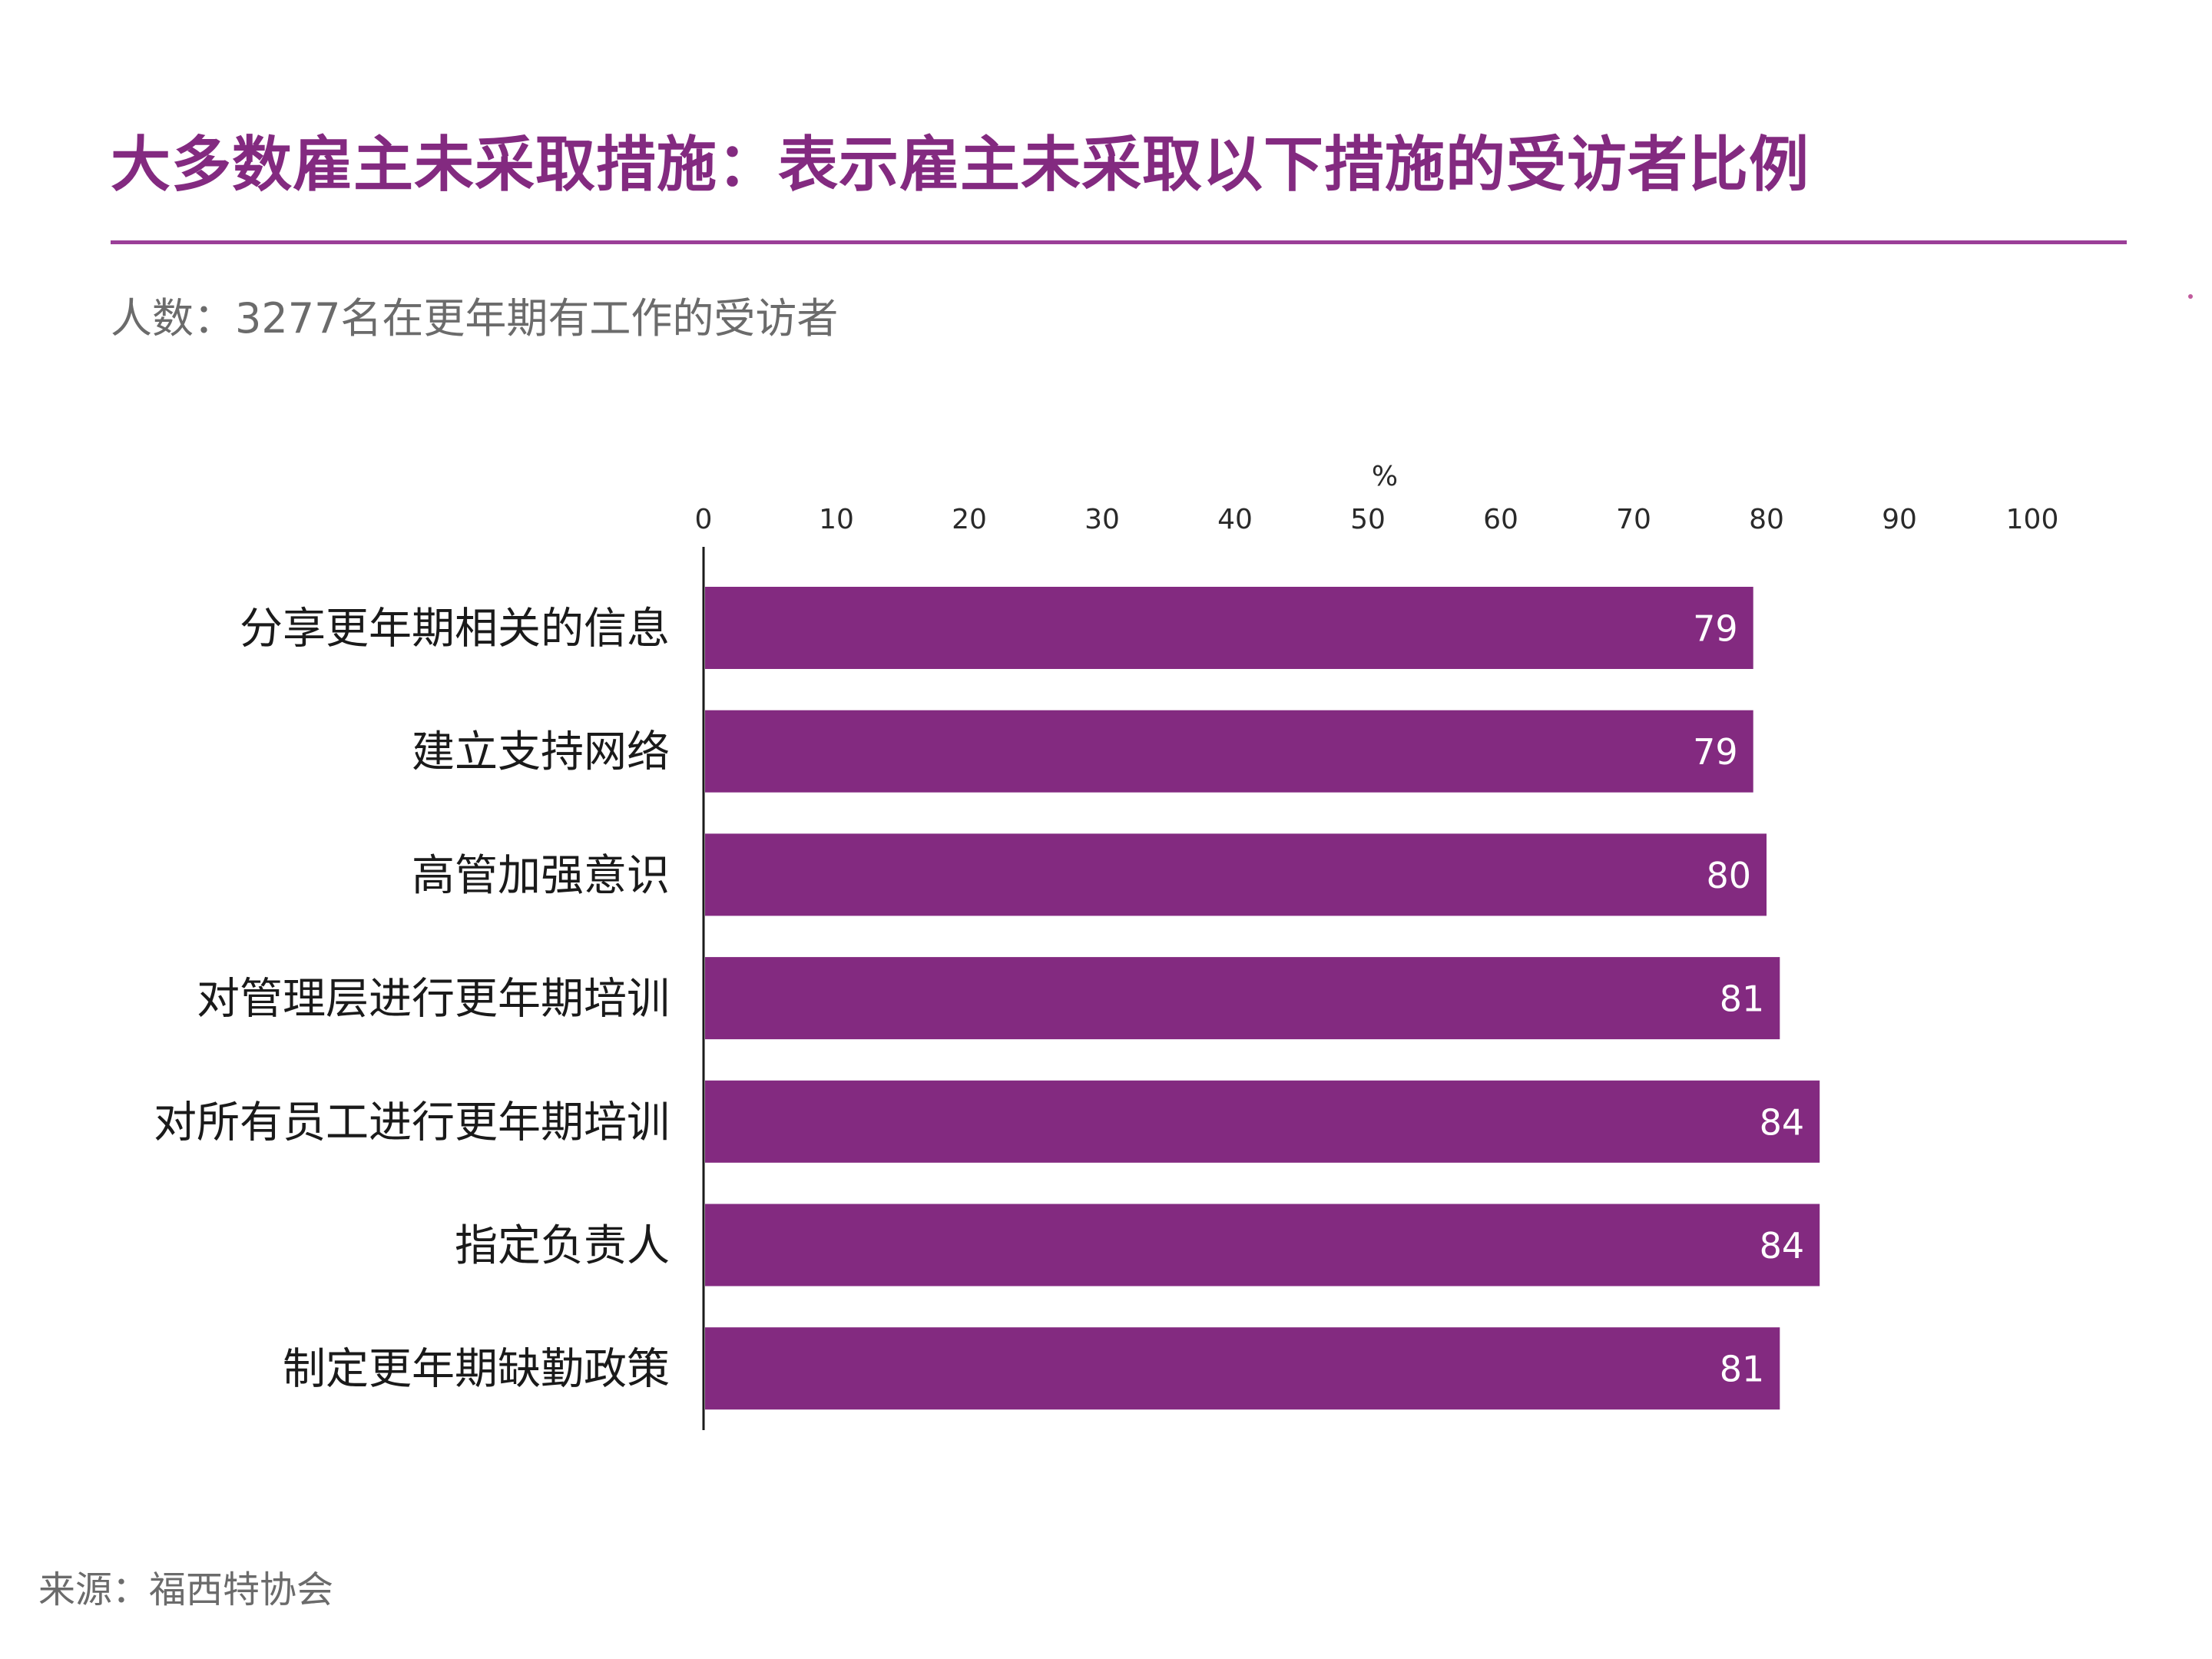 The width and height of the screenshot is (2212, 1659). I want to click on category-label: 对所有员工进行更年期培训, so click(412, 1122).